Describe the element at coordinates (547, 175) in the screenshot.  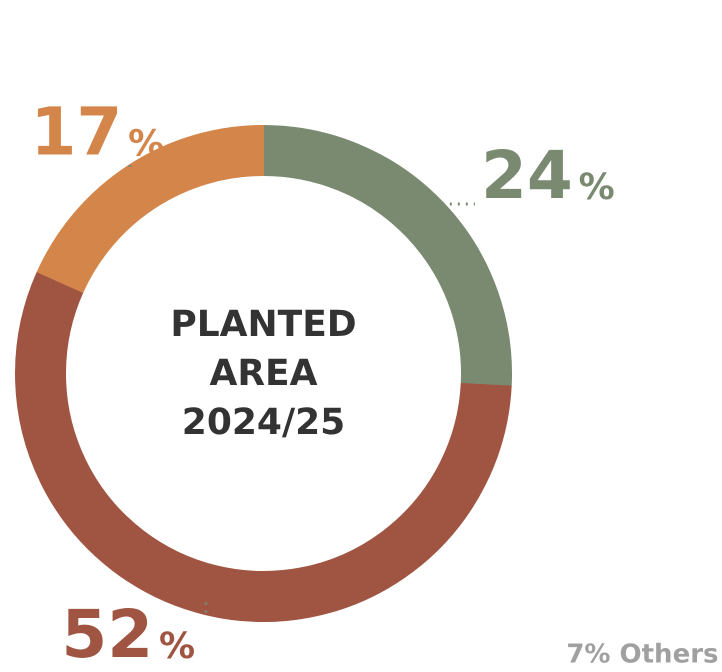
I see `data-label: 24%` at that location.